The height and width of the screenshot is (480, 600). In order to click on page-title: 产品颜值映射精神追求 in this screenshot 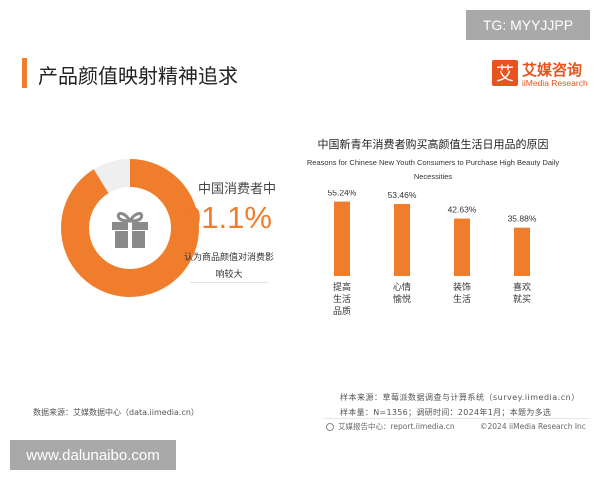, I will do `click(138, 76)`.